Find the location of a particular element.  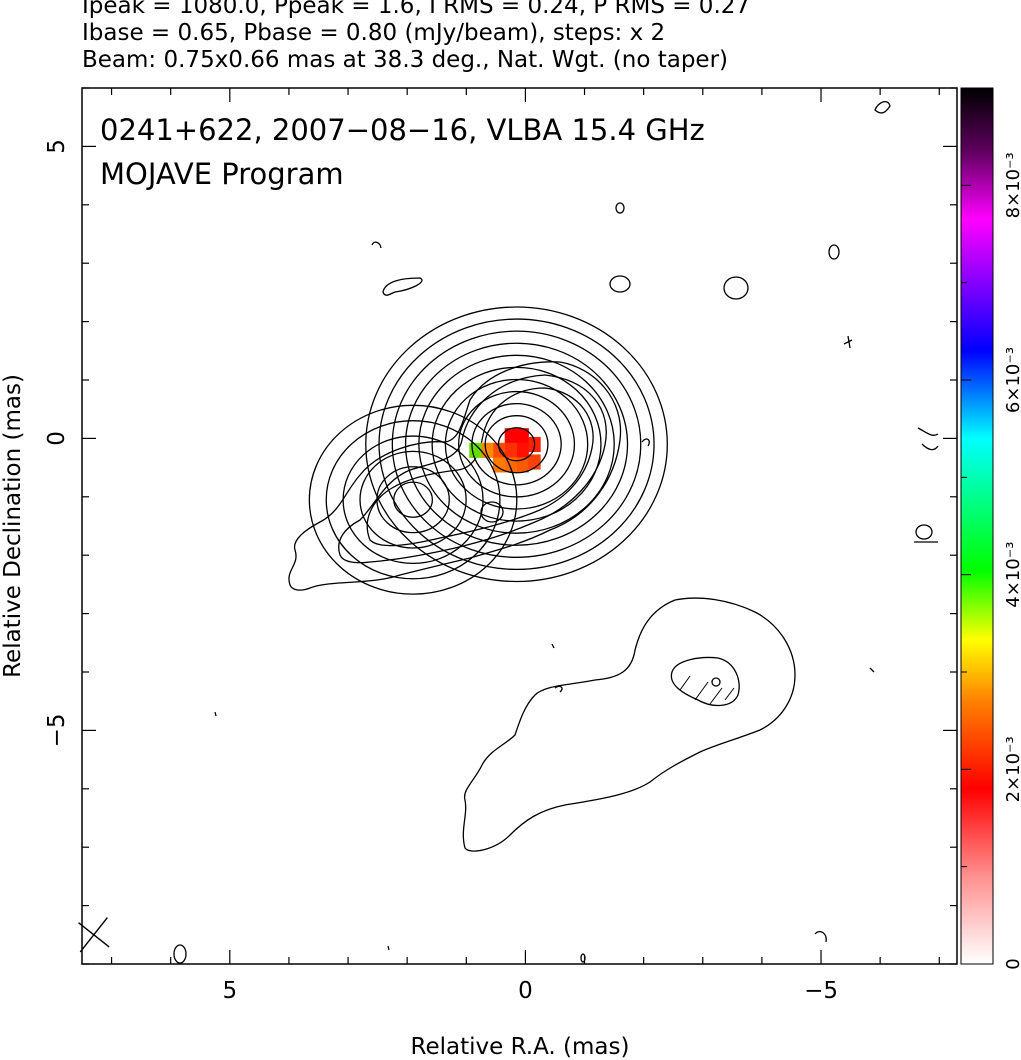

beam-minor-axis is located at coordinates (94, 935).